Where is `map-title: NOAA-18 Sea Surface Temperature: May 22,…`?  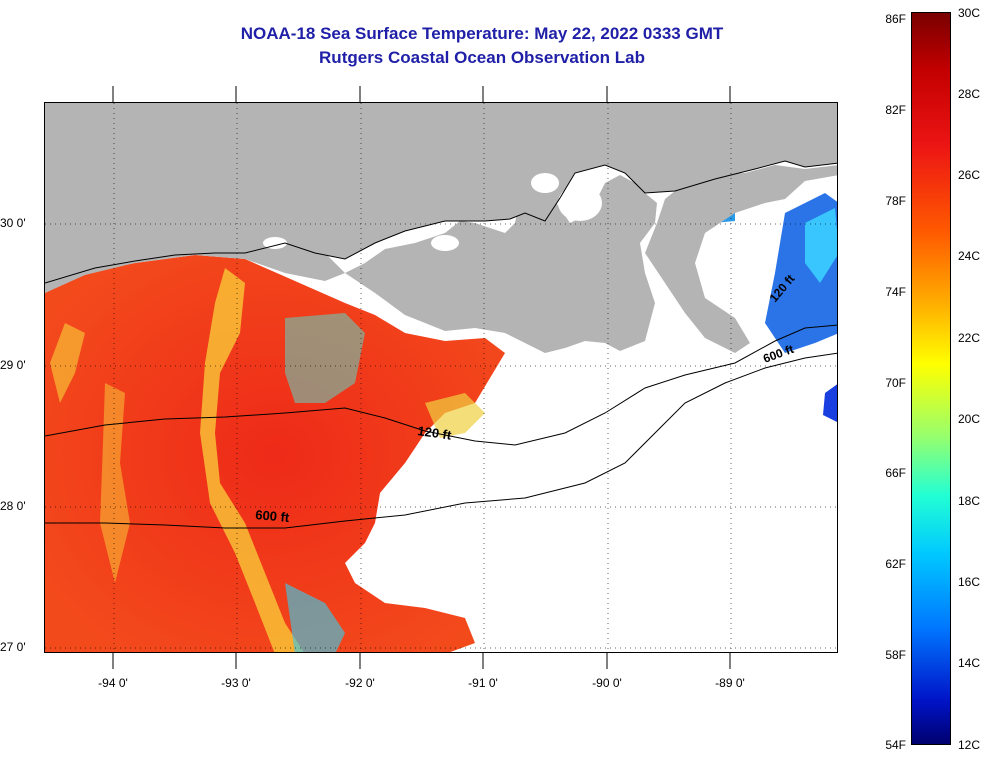
map-title: NOAA-18 Sea Surface Temperature: May 22,… is located at coordinates (482, 33).